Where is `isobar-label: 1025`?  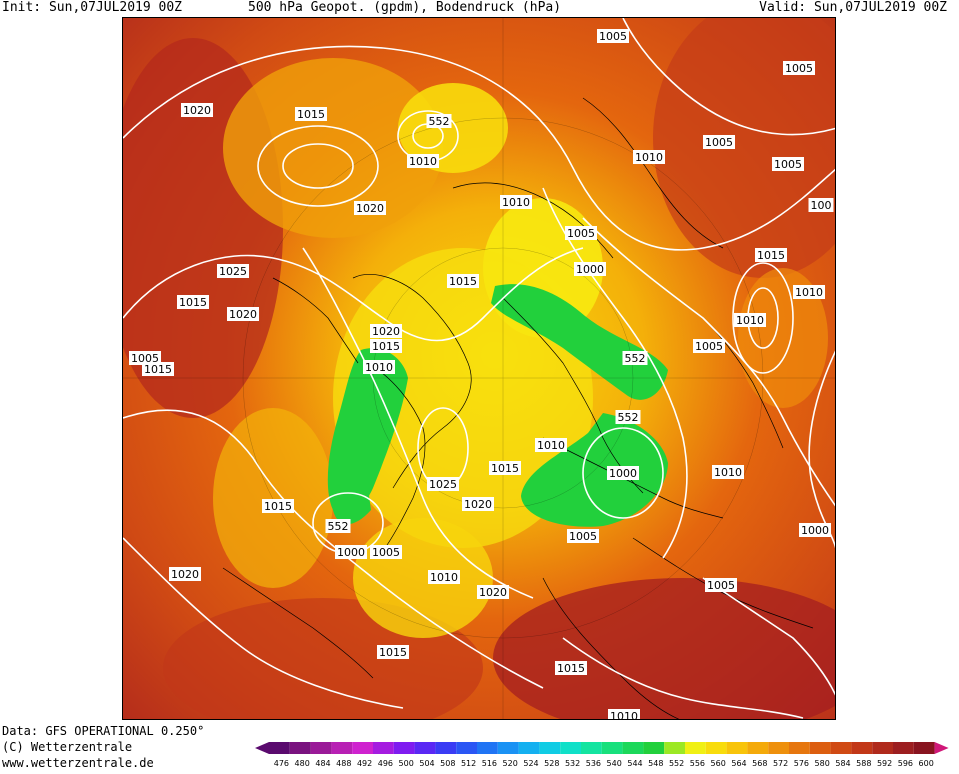 isobar-label: 1025 is located at coordinates (233, 271).